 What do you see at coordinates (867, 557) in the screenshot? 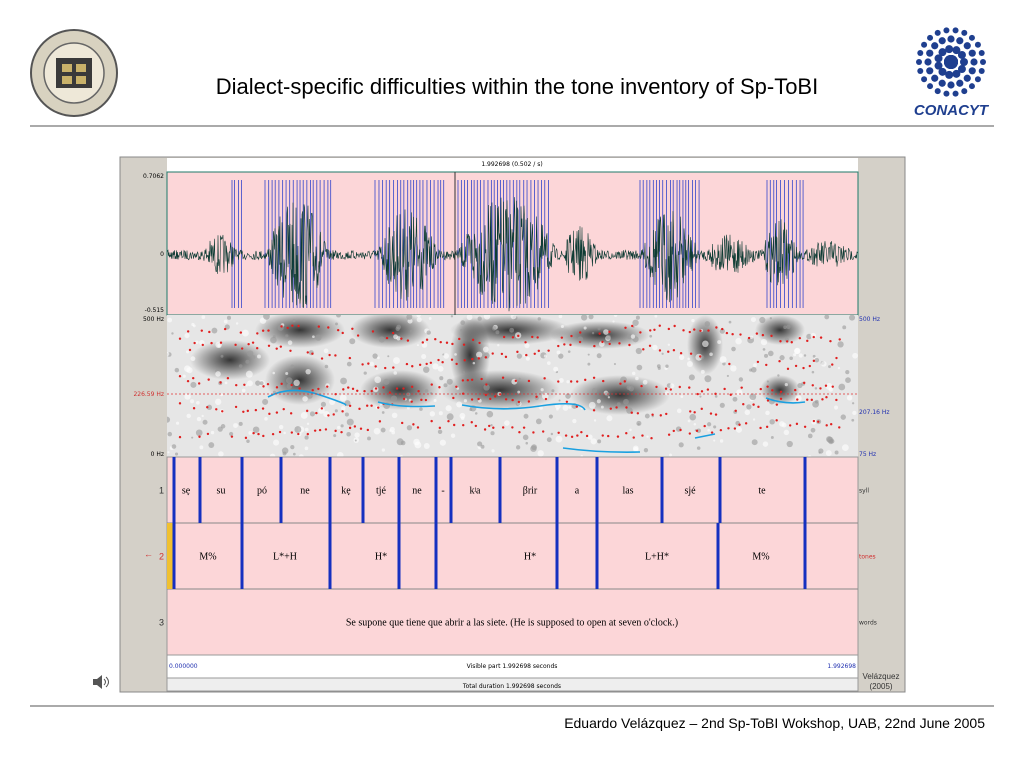
I see `tier-name: tones` at bounding box center [867, 557].